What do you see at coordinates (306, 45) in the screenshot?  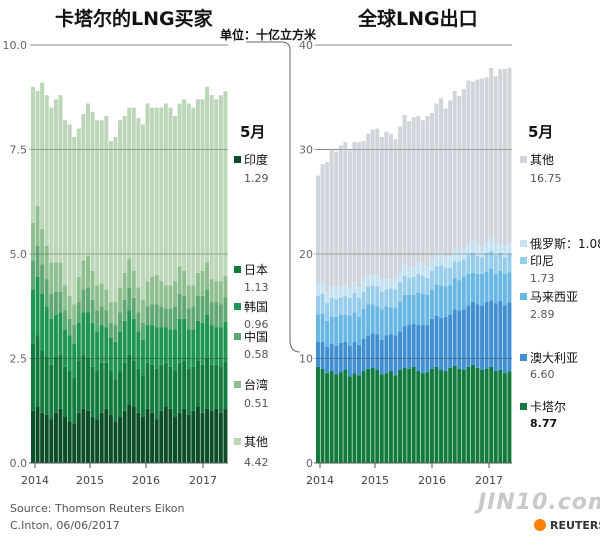 I see `y-tick-label: 40` at bounding box center [306, 45].